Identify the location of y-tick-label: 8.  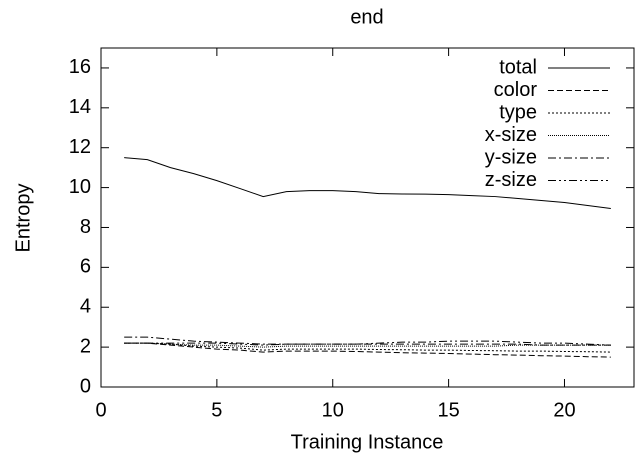
(85, 227).